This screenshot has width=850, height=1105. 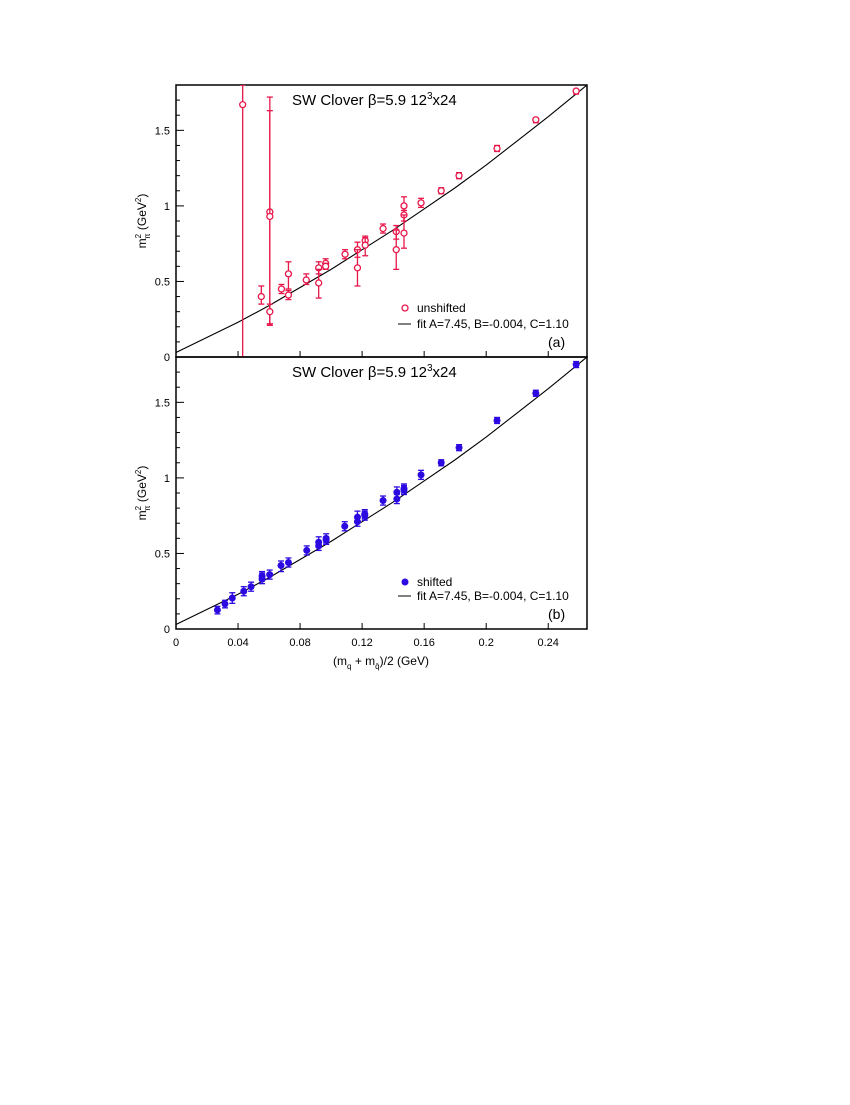 What do you see at coordinates (237, 643) in the screenshot?
I see `x-tick-label: 0.04` at bounding box center [237, 643].